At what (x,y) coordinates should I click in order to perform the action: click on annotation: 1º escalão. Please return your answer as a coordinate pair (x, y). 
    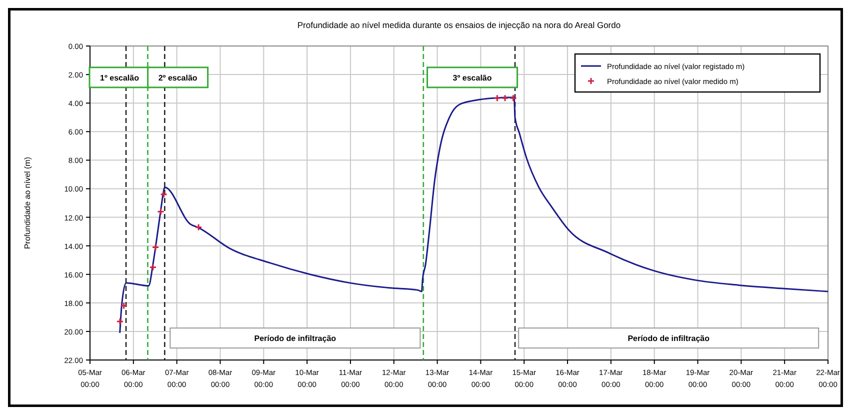
    Looking at the image, I should click on (120, 77).